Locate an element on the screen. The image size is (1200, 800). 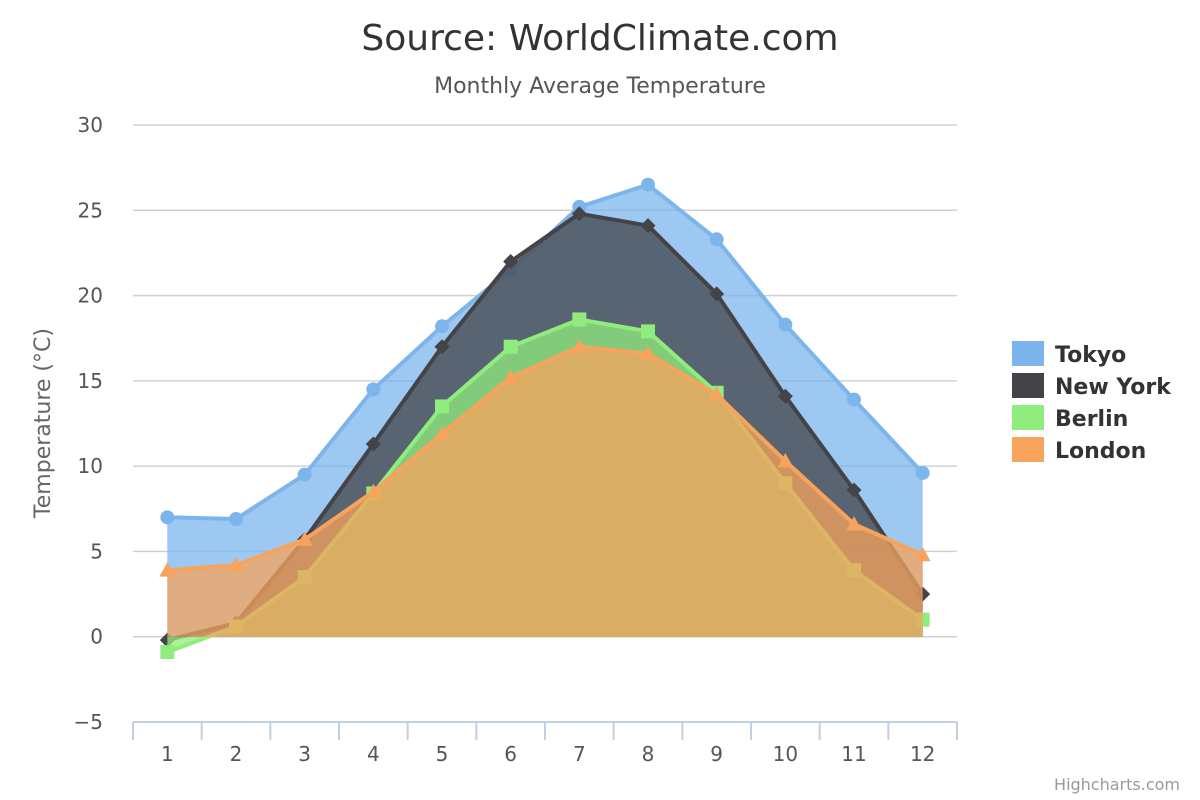
x-tick-label: 3 is located at coordinates (304, 754).